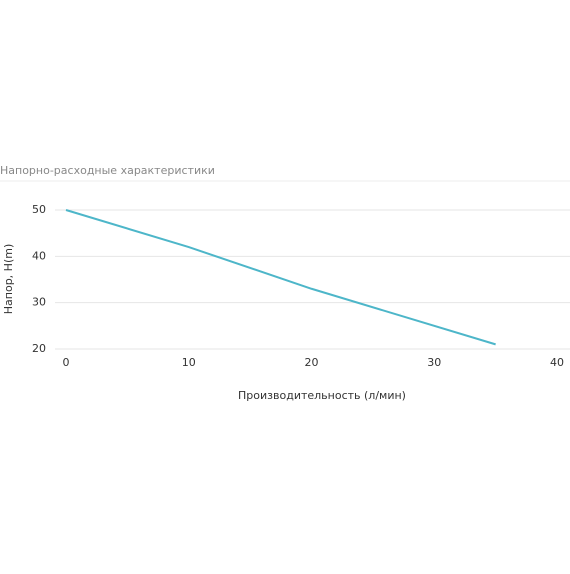 This screenshot has width=570, height=574. Describe the element at coordinates (322, 395) in the screenshot. I see `x-axis-label: Производительность (л/мин)` at that location.